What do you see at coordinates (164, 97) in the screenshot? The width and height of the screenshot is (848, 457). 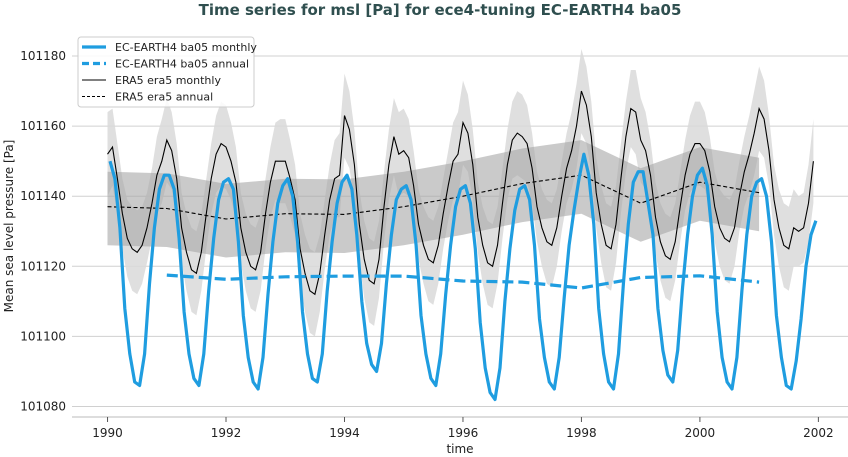 I see `legend-label: ERA5 era5 annual` at bounding box center [164, 97].